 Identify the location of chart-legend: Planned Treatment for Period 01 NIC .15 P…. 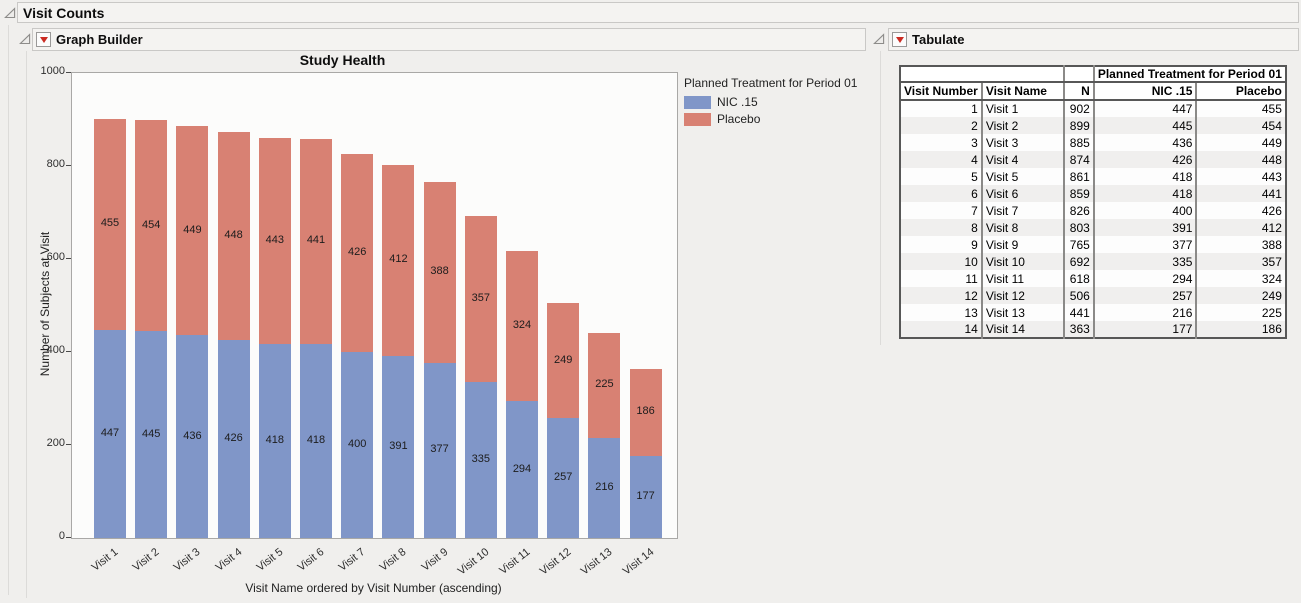
(770, 102).